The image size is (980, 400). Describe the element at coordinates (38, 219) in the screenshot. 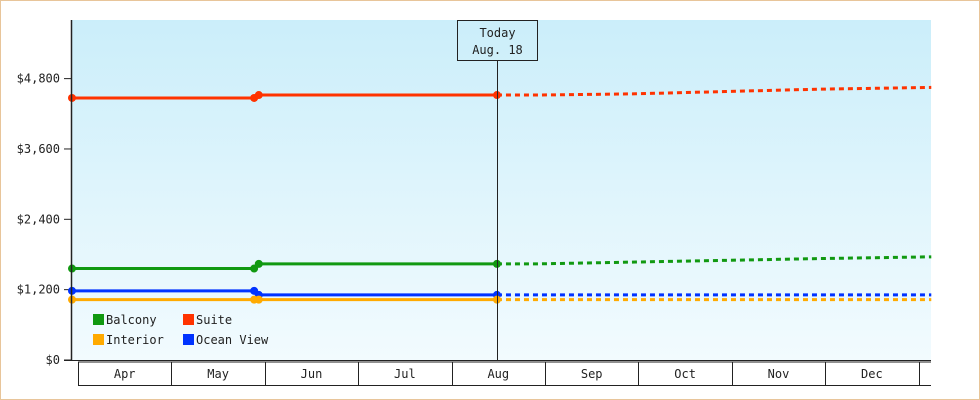

I see `y-tick-label: $2,400` at that location.